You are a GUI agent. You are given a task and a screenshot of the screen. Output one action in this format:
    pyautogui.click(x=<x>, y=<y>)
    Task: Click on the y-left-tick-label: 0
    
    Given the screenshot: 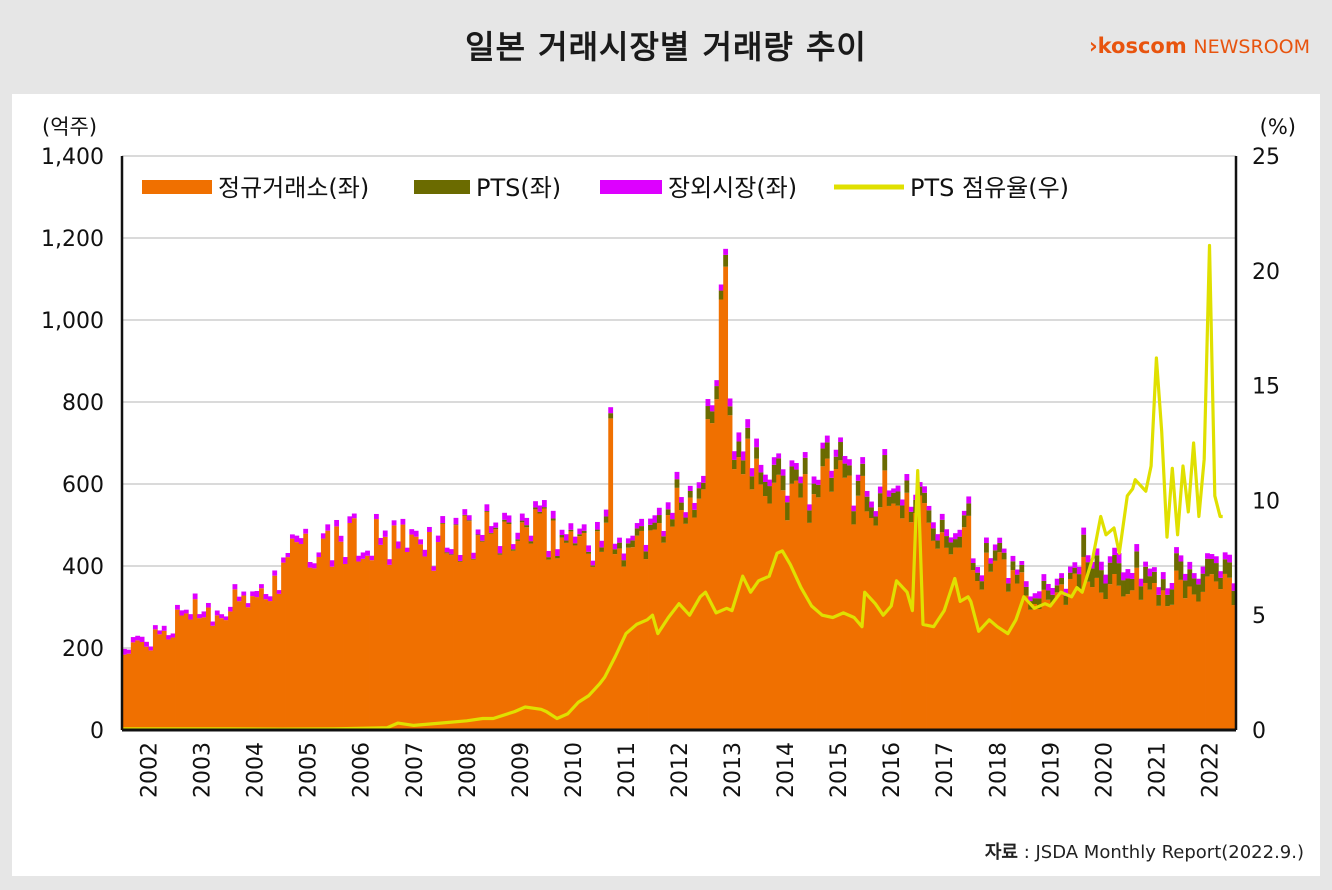 What is the action you would take?
    pyautogui.click(x=97, y=731)
    